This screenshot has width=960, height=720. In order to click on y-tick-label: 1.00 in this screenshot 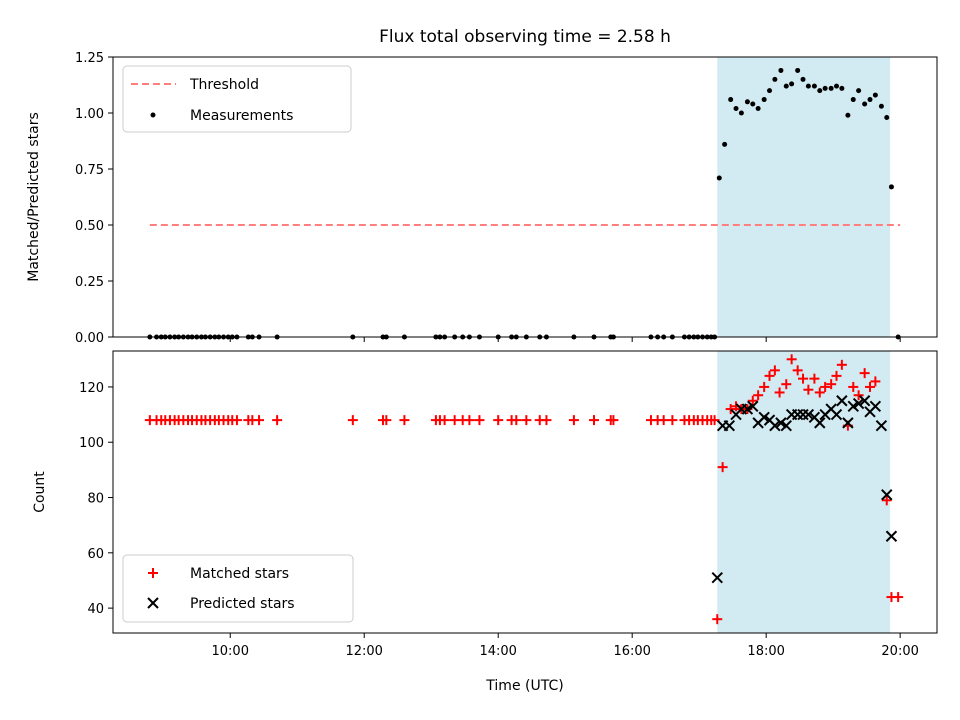, I will do `click(89, 114)`.